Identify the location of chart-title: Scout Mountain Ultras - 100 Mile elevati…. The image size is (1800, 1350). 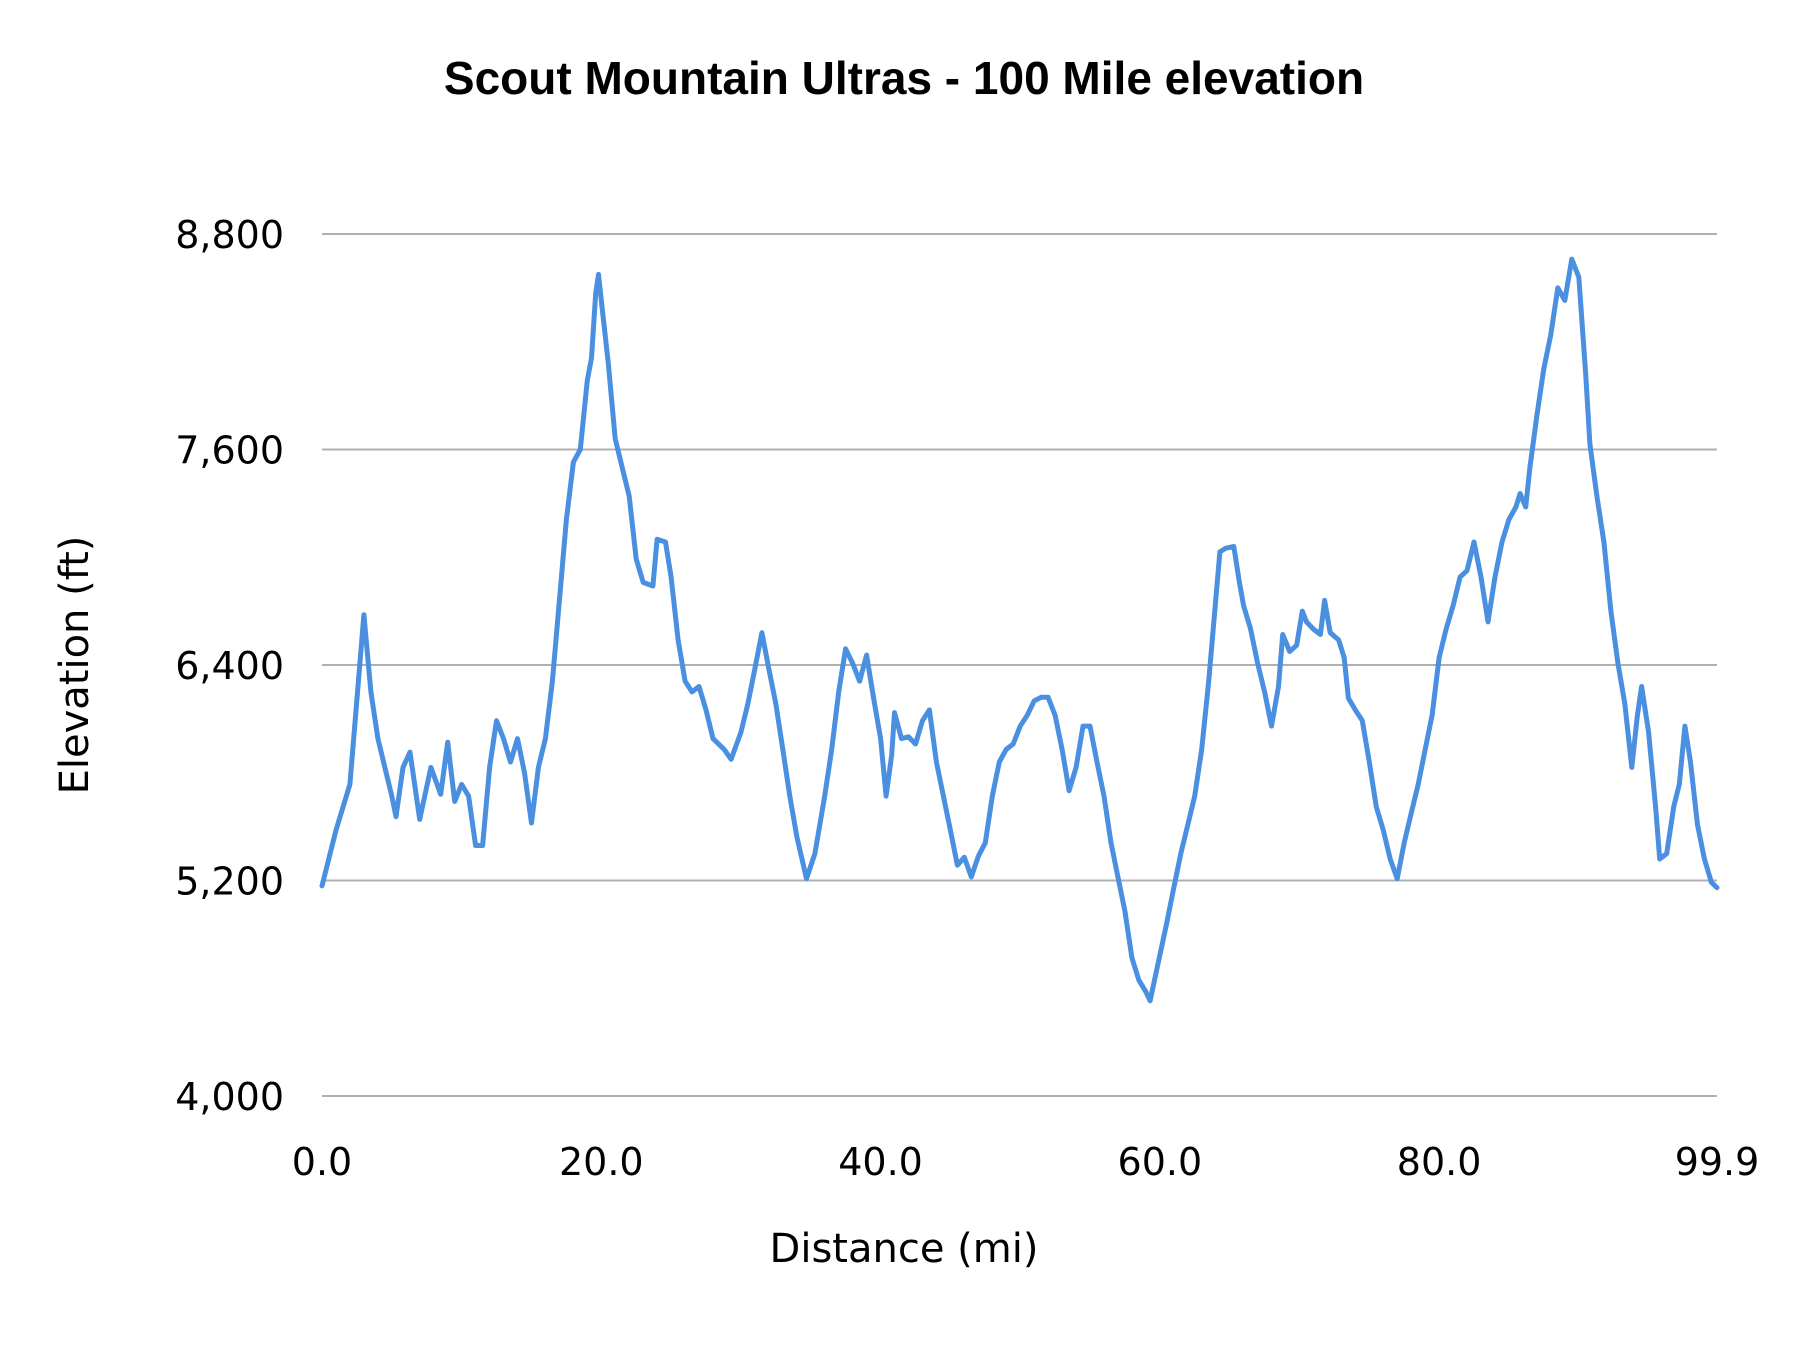
(904, 78).